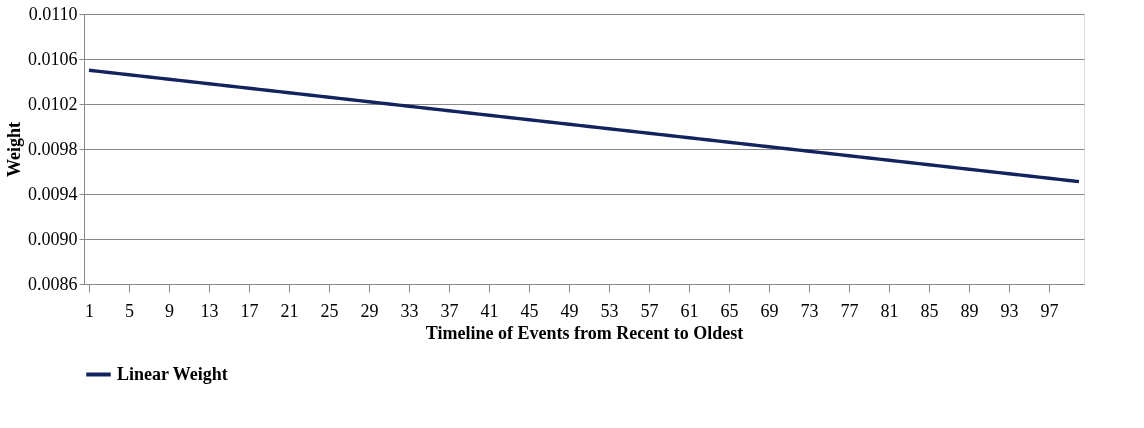  I want to click on x-tick-label: 9, so click(169, 310).